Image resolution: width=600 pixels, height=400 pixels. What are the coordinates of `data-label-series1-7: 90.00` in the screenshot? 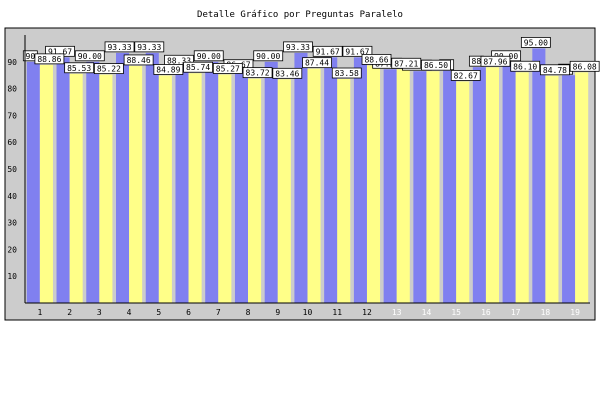 It's located at (209, 56).